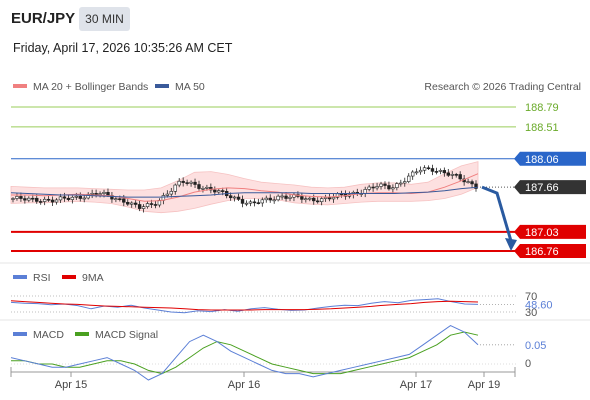  What do you see at coordinates (542, 233) in the screenshot?
I see `support-label: 187.03` at bounding box center [542, 233].